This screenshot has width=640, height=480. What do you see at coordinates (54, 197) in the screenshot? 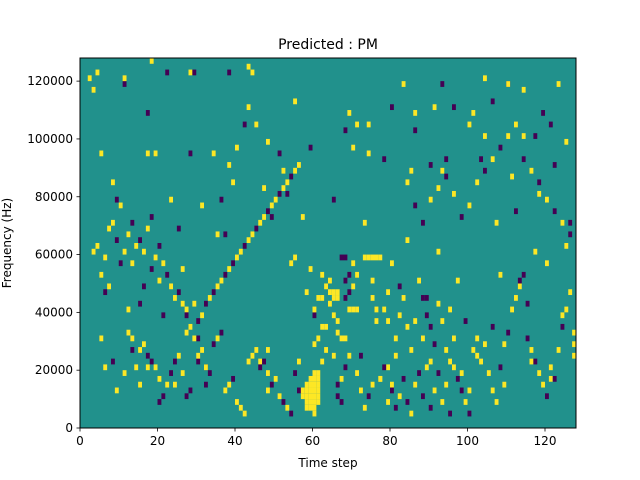
I see `y-tick-label: 80000` at bounding box center [54, 197].